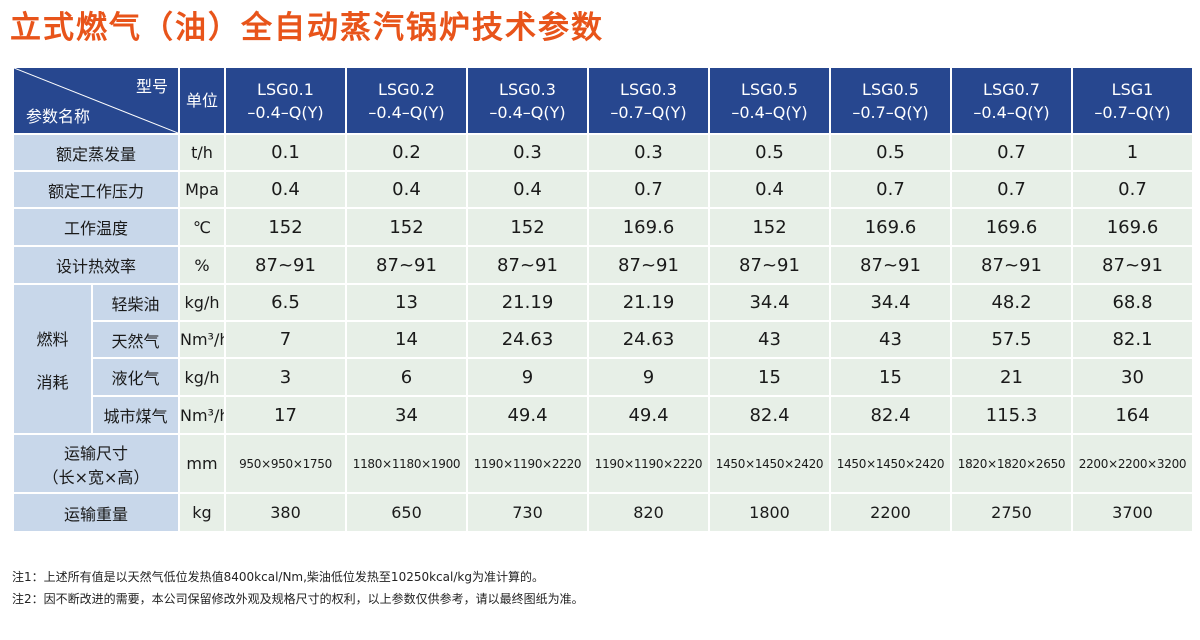  Describe the element at coordinates (406, 463) in the screenshot. I see `value-cell: 1180×1180×1900` at that location.